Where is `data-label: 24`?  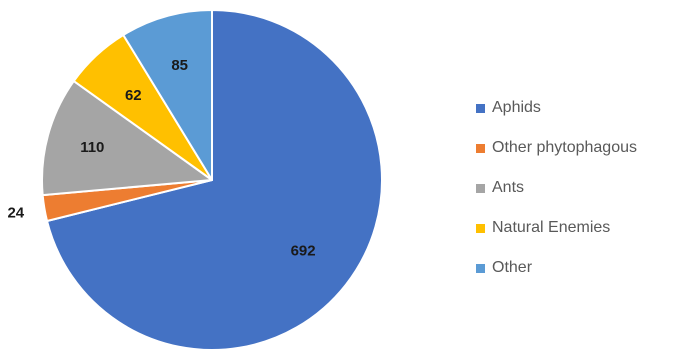
data-label: 24 is located at coordinates (15, 212).